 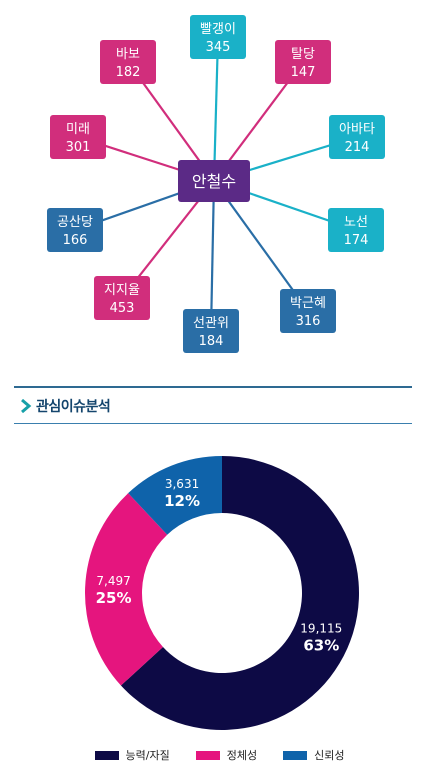 What do you see at coordinates (122, 308) in the screenshot?
I see `keyword-count: 453` at bounding box center [122, 308].